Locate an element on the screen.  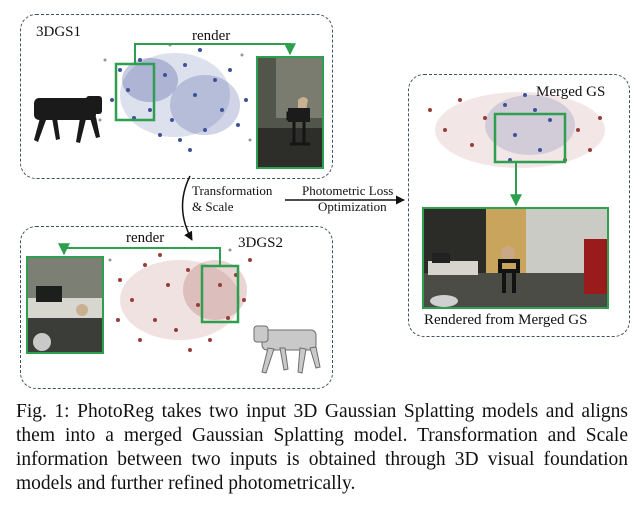
robot-dog-black-icon is located at coordinates (68, 119).